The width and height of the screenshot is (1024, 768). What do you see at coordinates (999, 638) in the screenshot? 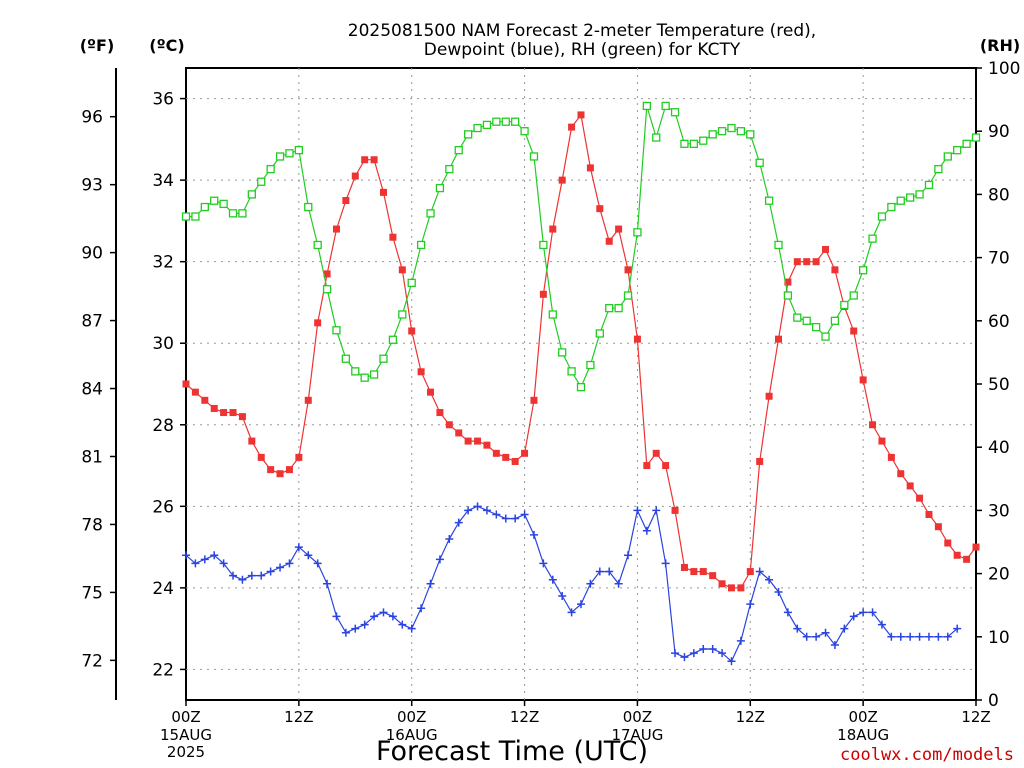
I see `rh-tick-label: 10` at bounding box center [999, 638].